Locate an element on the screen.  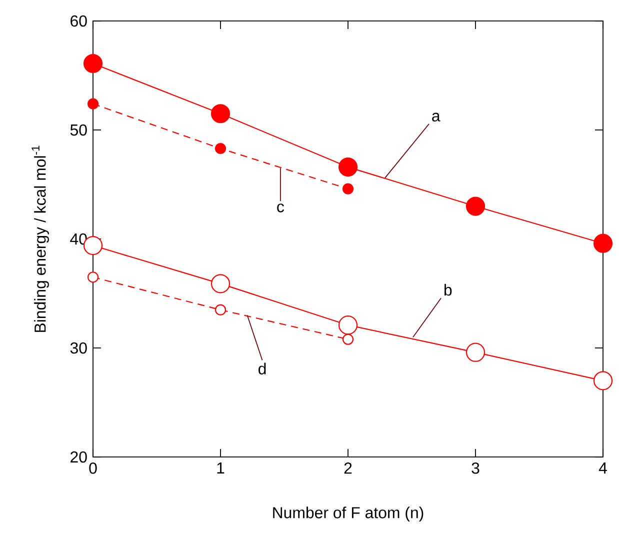
y-tick-label: 50 is located at coordinates (78, 130).